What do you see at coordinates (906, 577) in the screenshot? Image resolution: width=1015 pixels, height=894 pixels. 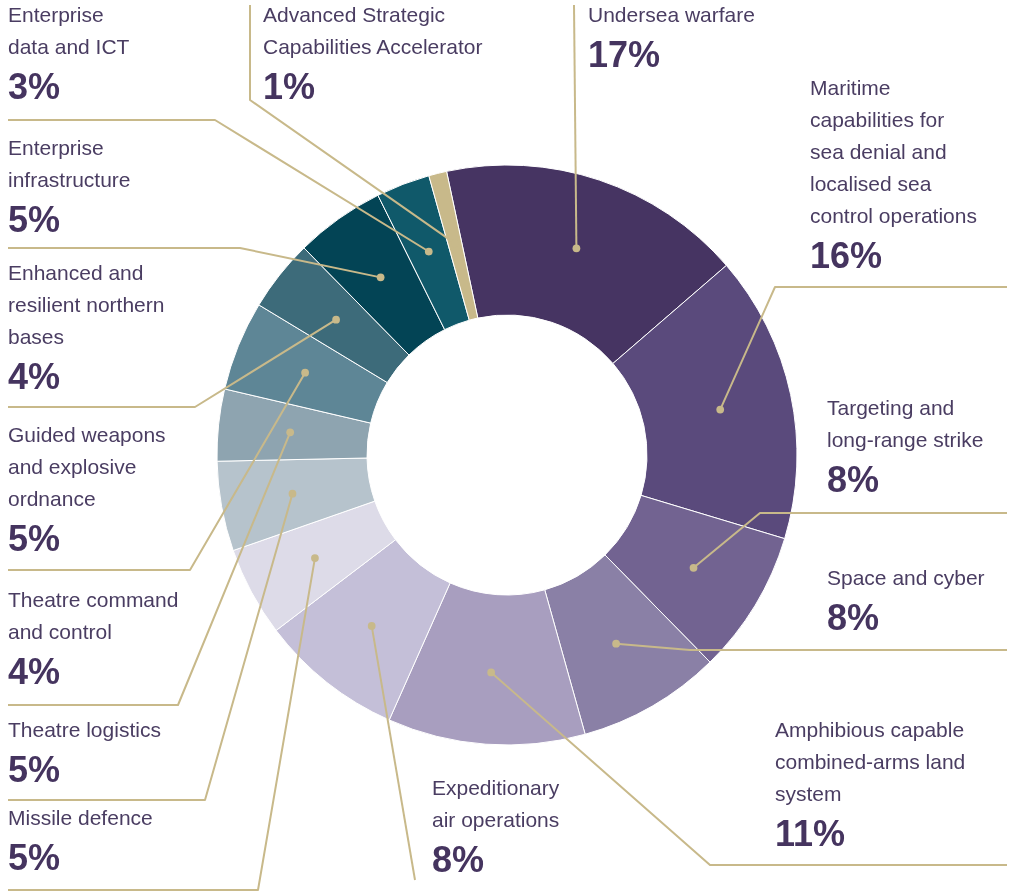 I see `slice-label: Space and cyber` at bounding box center [906, 577].